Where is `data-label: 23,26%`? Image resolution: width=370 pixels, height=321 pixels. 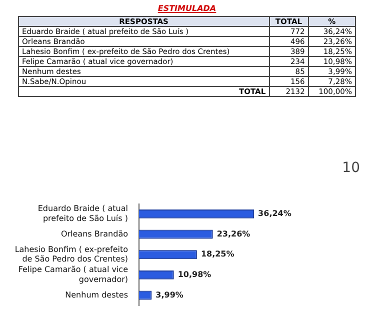 data-label: 23,26% is located at coordinates (233, 233).